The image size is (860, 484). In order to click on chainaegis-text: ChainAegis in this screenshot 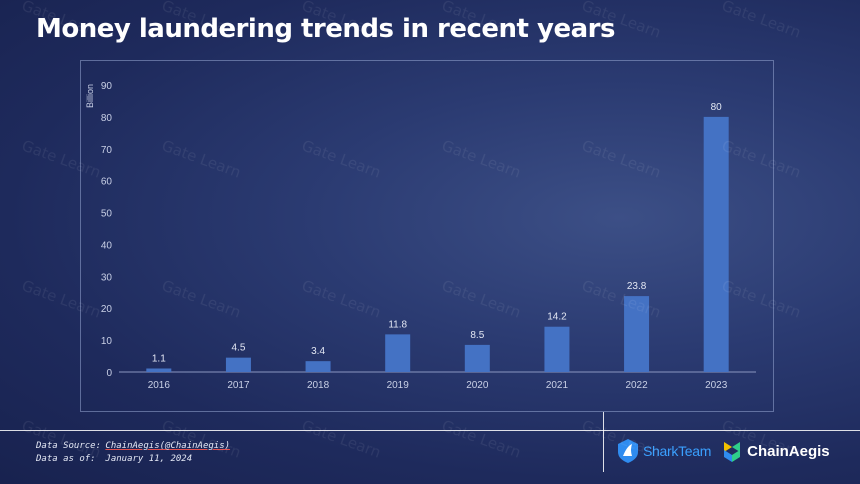, I will do `click(788, 451)`.